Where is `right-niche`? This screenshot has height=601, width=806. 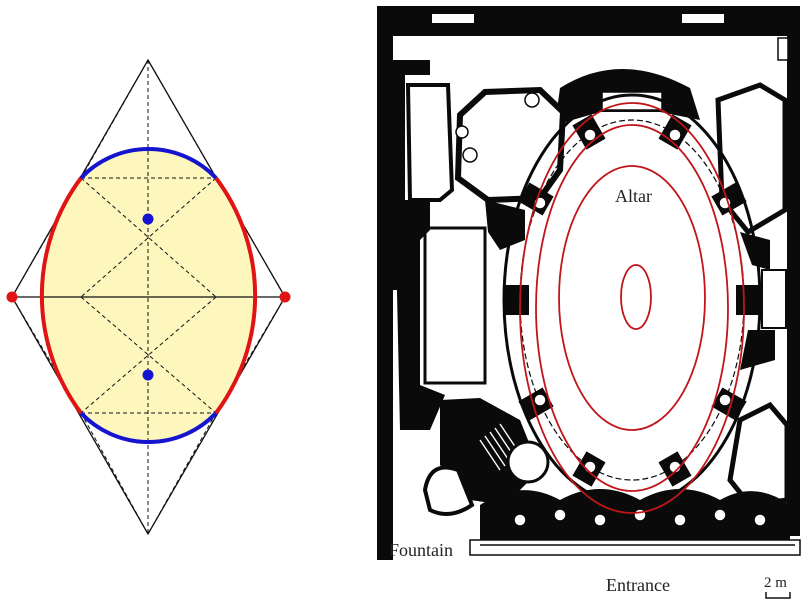 right-niche is located at coordinates (774, 299).